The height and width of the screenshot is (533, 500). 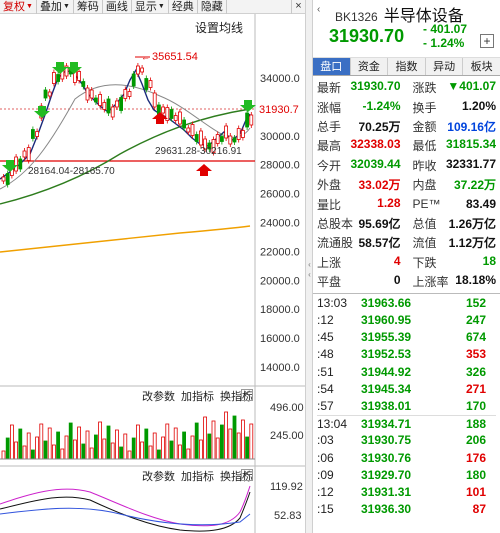 I want to click on quote-cell: 最新 31930.70, so click(x=362, y=87).